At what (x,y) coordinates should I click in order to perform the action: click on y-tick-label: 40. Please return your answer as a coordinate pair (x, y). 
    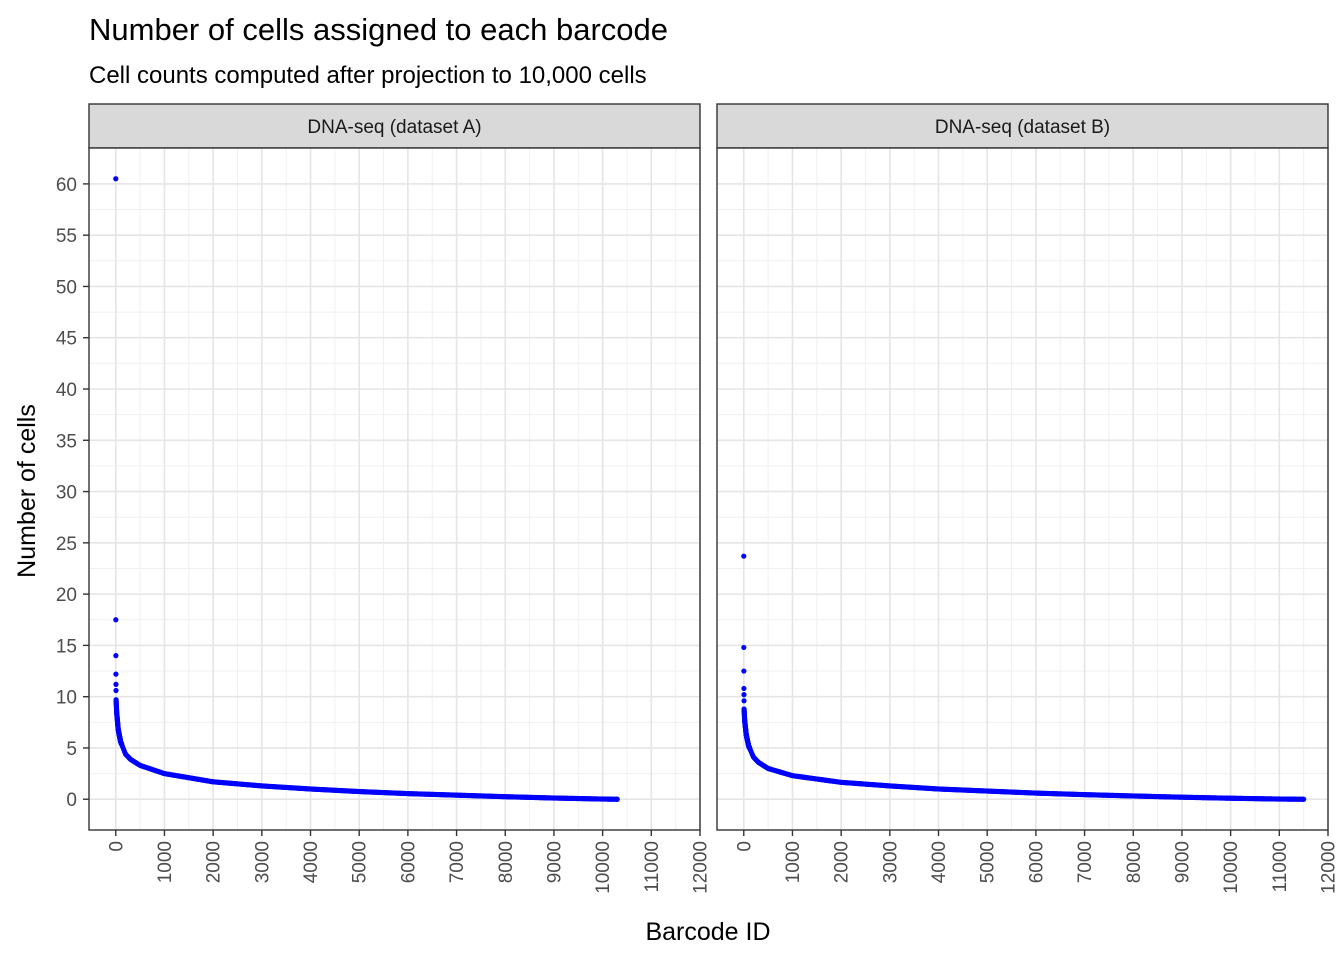
    Looking at the image, I should click on (66, 390).